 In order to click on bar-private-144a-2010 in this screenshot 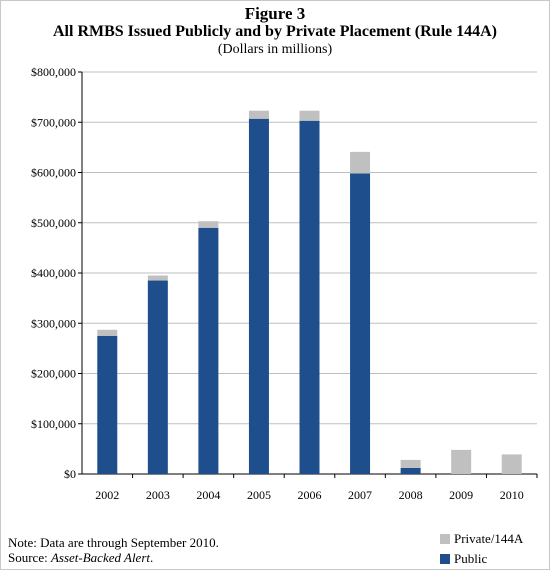, I will do `click(511, 464)`.